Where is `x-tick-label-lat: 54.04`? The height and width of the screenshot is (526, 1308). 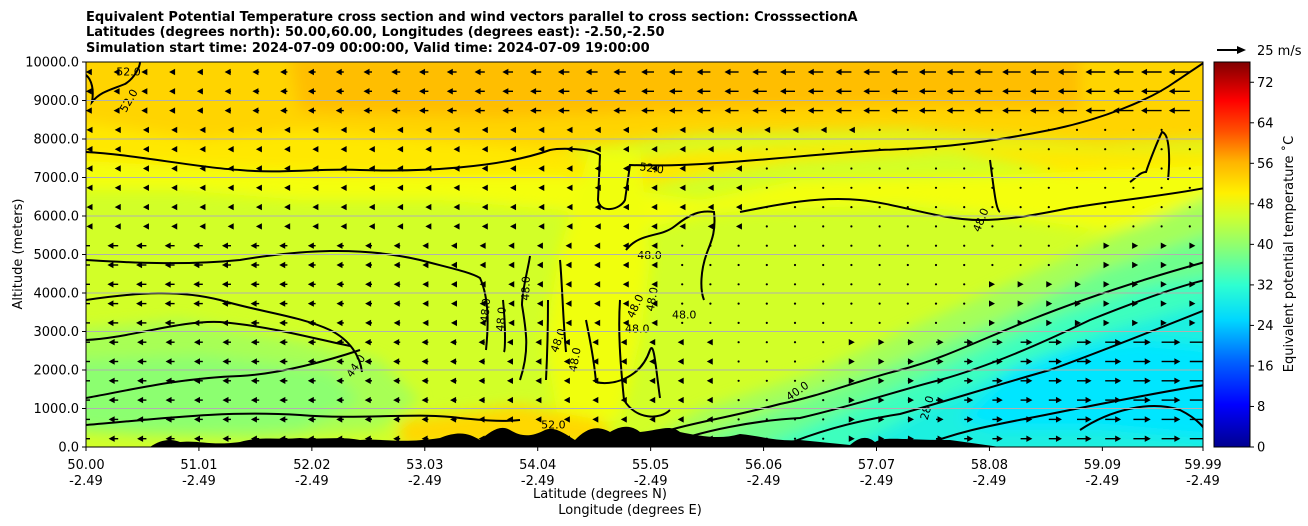
x-tick-label-lat: 54.04 is located at coordinates (537, 465).